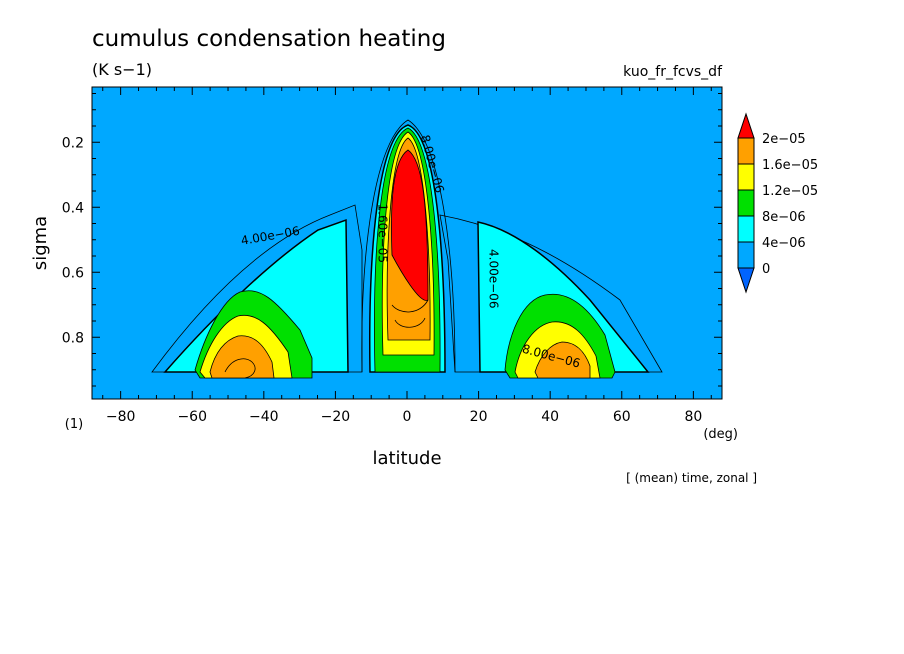  I want to click on x-tick-label: −80, so click(121, 417).